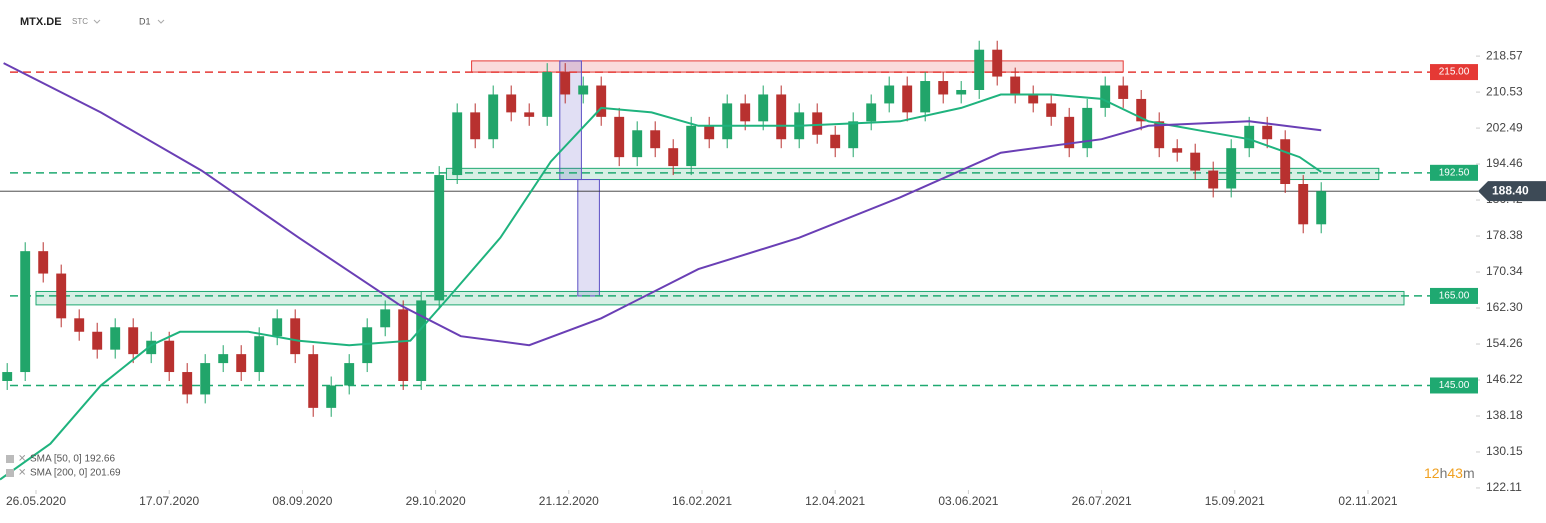 The image size is (1546, 523). I want to click on y-tick-label: 138.18, so click(1504, 415).